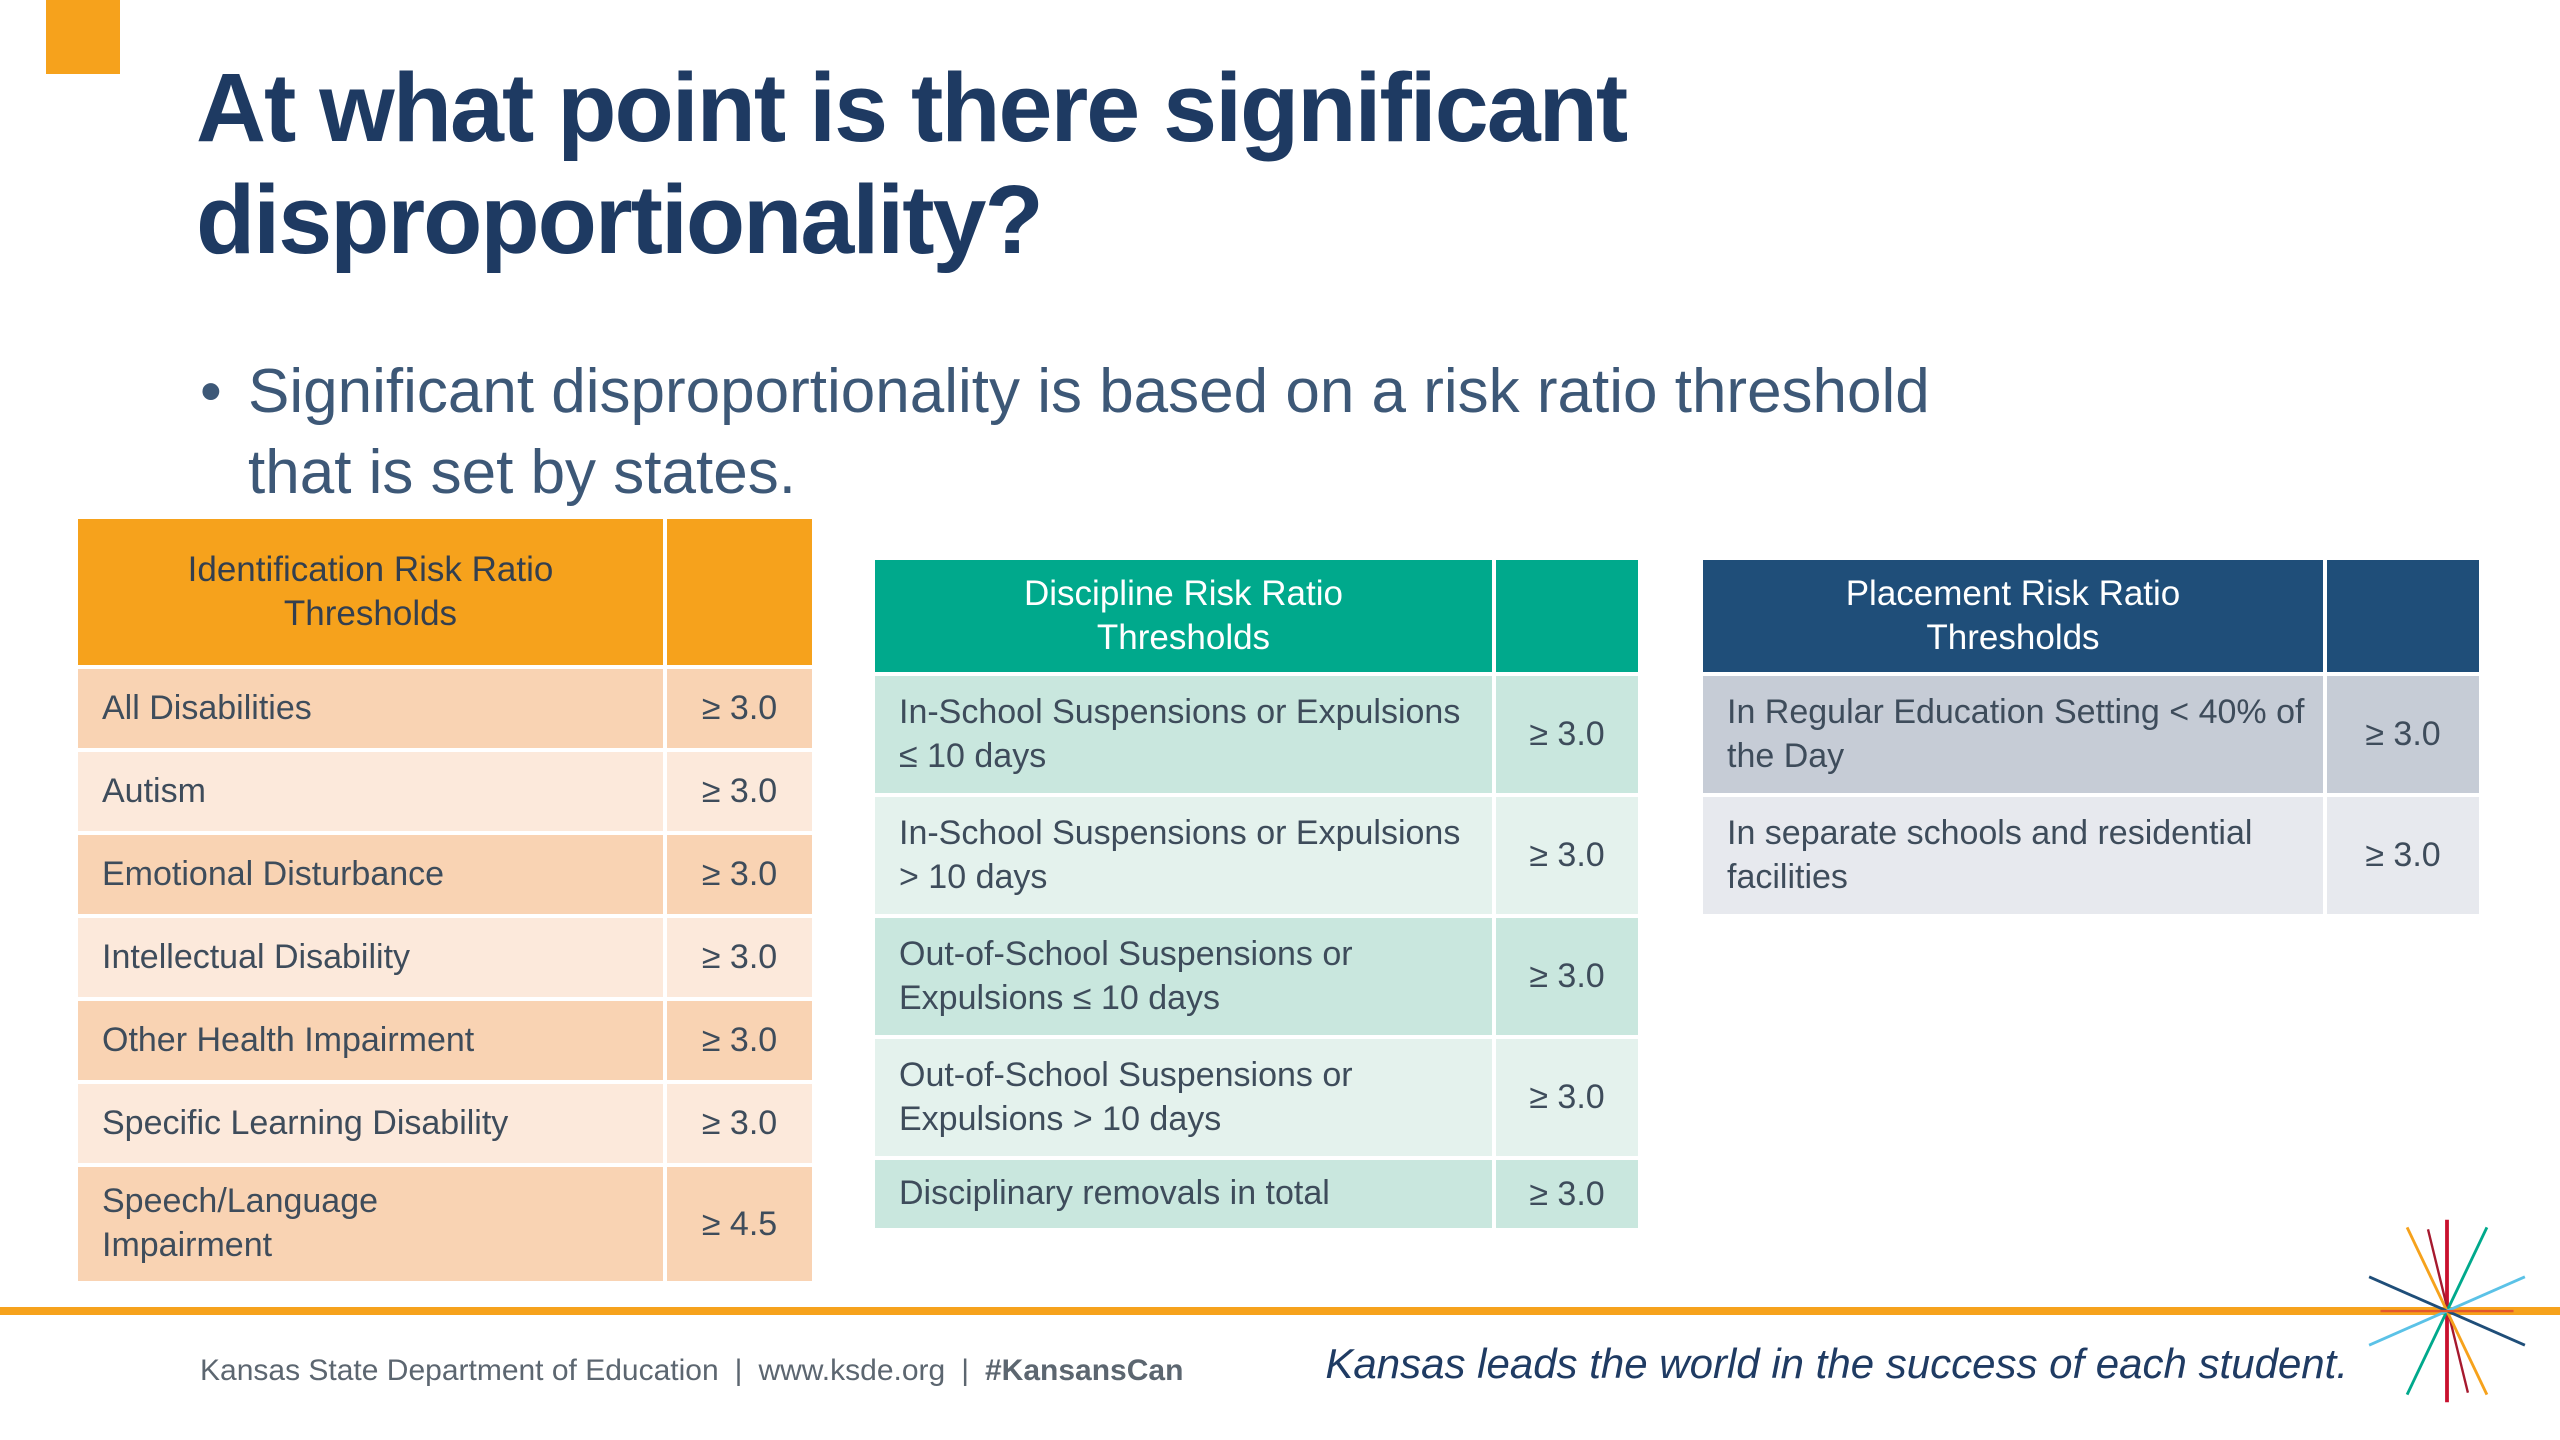 The image size is (2560, 1440). Describe the element at coordinates (1280, 1311) in the screenshot. I see `footer-accent-line` at that location.